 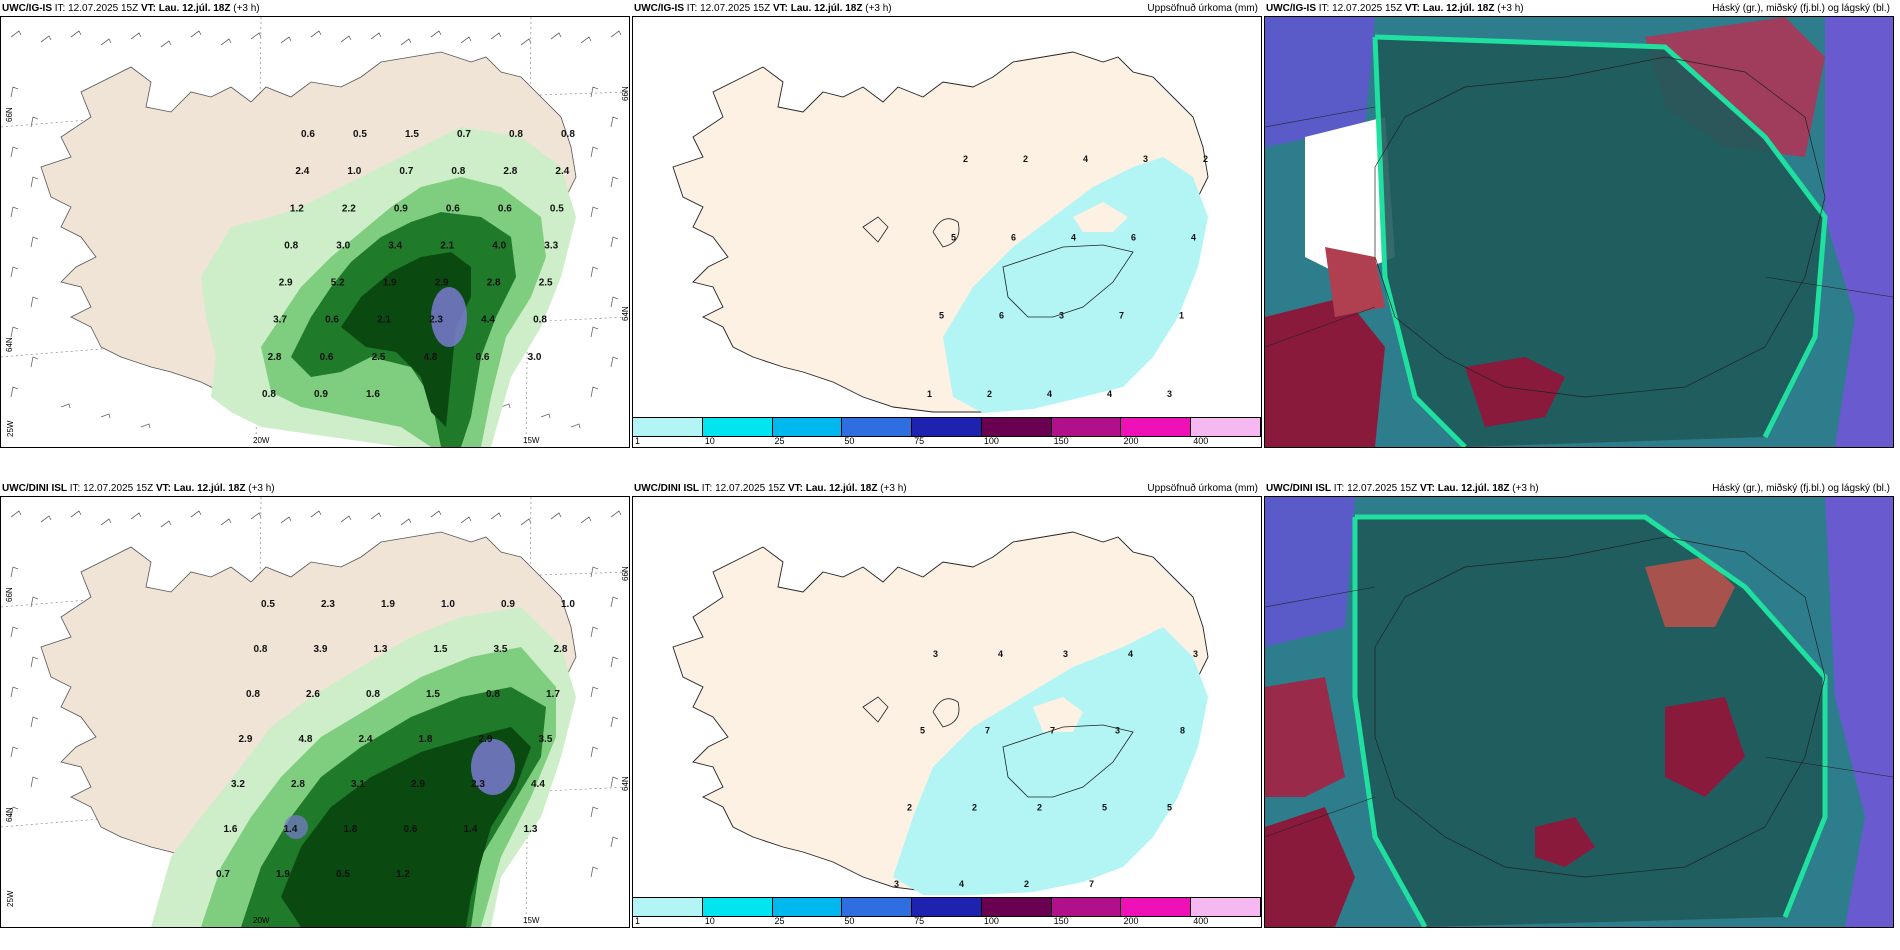 What do you see at coordinates (531, 440) in the screenshot?
I see `lon-label-15w: 15W` at bounding box center [531, 440].